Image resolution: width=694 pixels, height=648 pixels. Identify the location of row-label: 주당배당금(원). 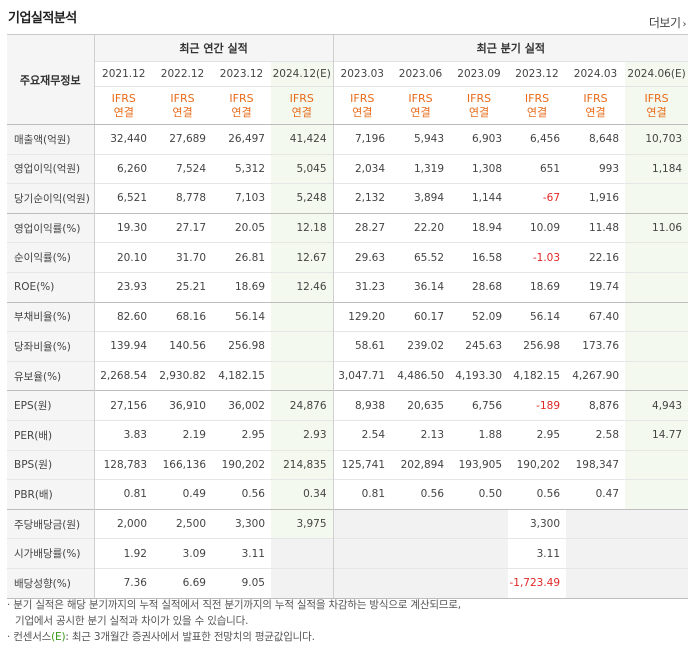
(50, 523).